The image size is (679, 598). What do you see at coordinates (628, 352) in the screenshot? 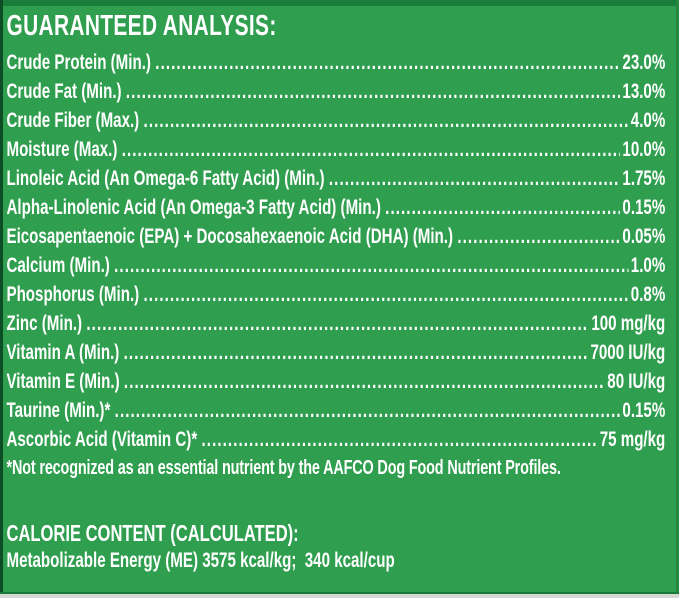
I see `nutrient-value: 7000 IU/kg` at bounding box center [628, 352].